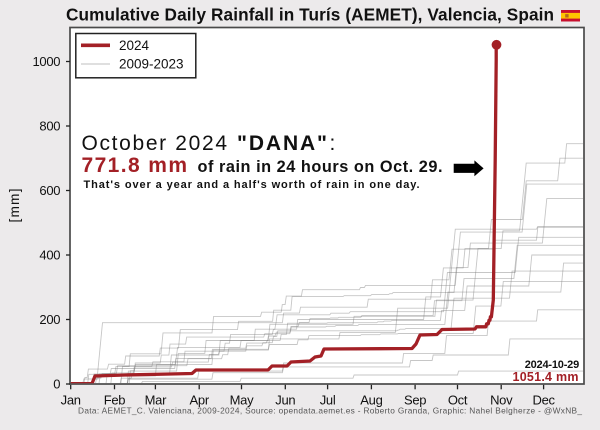 This screenshot has height=430, width=600. What do you see at coordinates (46, 61) in the screenshot?
I see `svg-text: 1000` at bounding box center [46, 61].